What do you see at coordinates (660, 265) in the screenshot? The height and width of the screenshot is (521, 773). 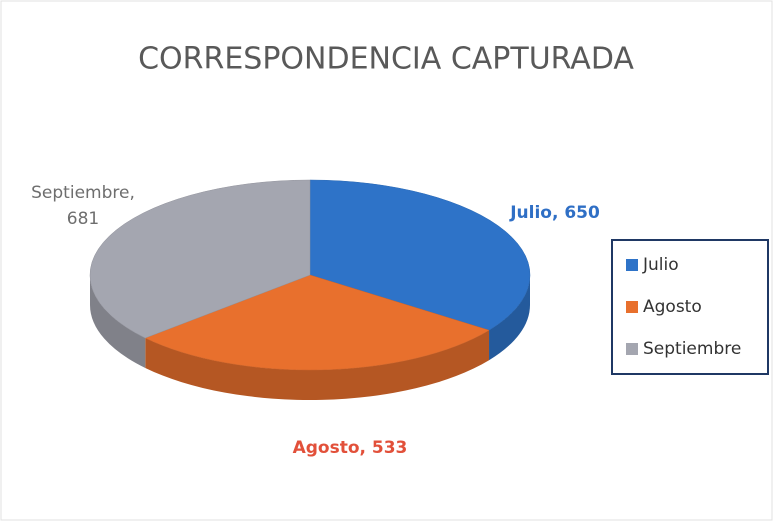 I see `legend-label: Julio` at bounding box center [660, 265].